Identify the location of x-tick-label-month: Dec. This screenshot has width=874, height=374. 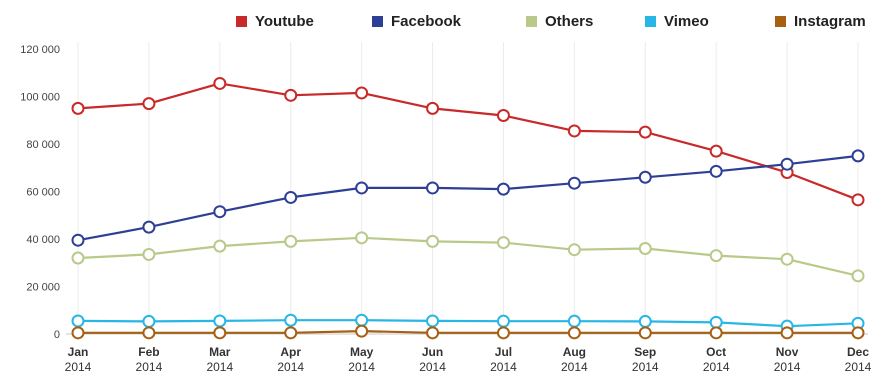
(858, 352).